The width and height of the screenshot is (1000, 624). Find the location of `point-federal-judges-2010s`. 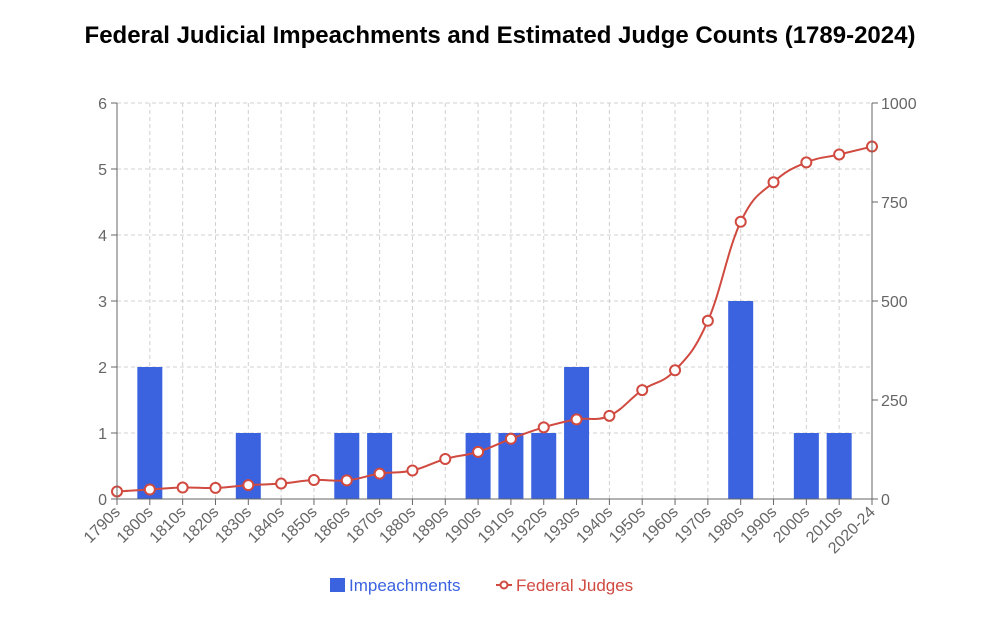

point-federal-judges-2010s is located at coordinates (839, 154).